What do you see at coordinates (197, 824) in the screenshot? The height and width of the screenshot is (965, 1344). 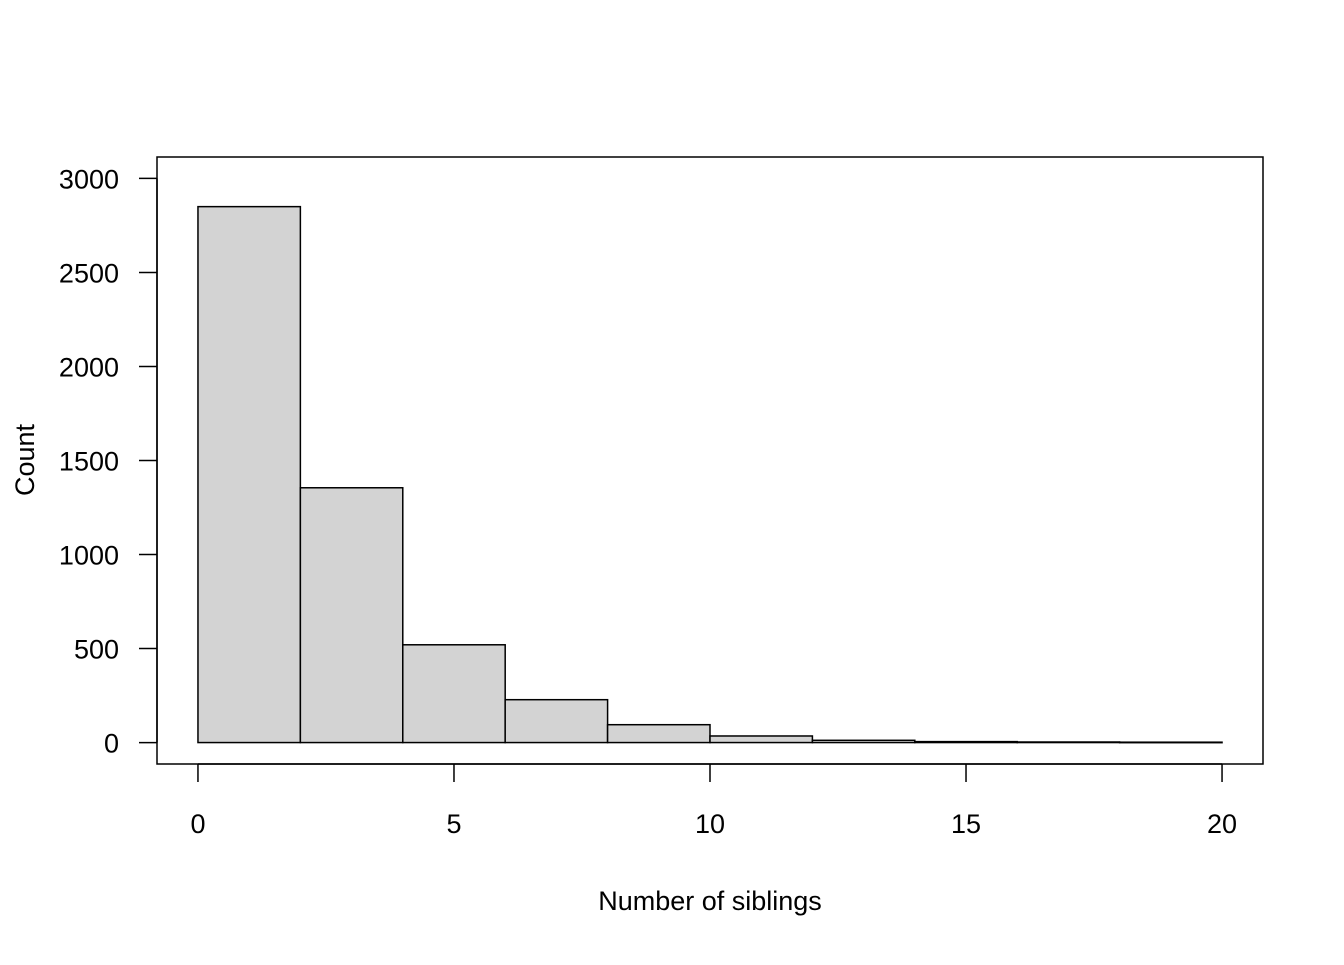 I see `x-tick-label: 0` at bounding box center [197, 824].